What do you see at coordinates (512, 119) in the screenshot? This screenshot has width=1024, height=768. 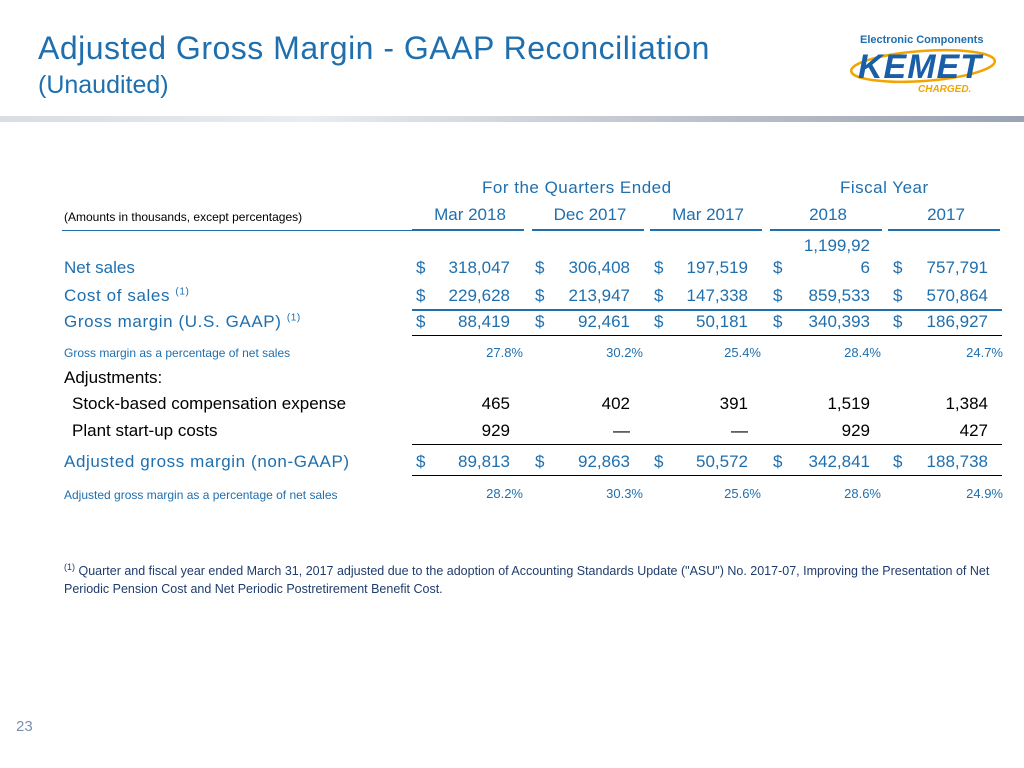 I see `header-divider` at bounding box center [512, 119].